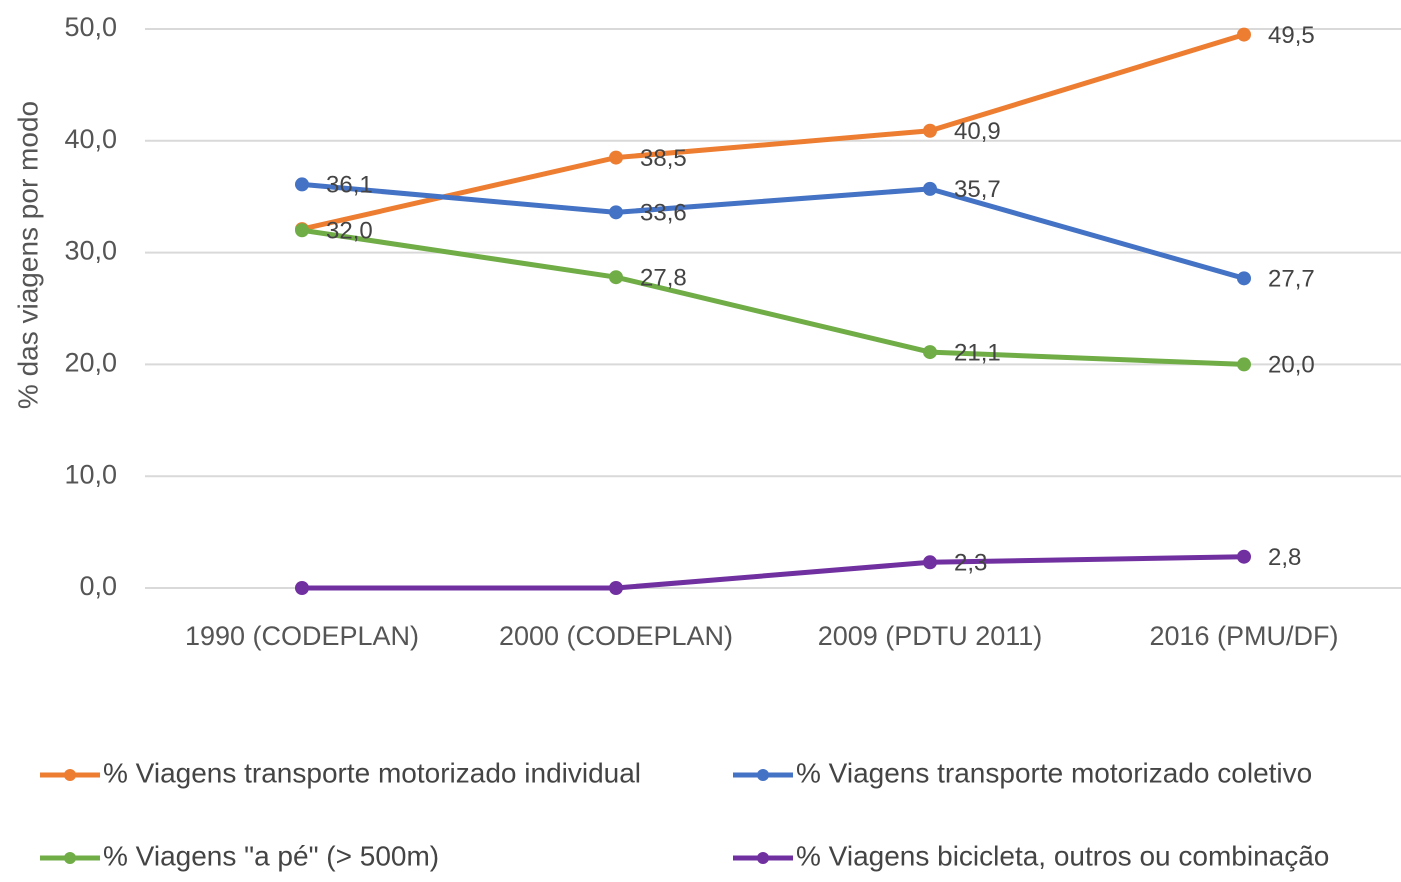 The width and height of the screenshot is (1401, 882). Describe the element at coordinates (1054, 772) in the screenshot. I see `legend-label: % Viagens transporte motorizado coletivo` at that location.